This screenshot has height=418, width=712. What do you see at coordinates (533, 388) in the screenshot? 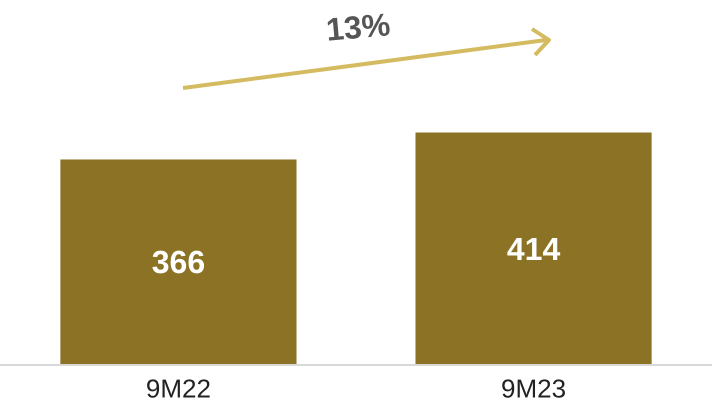
I see `x-tick-label: 9M23` at bounding box center [533, 388].